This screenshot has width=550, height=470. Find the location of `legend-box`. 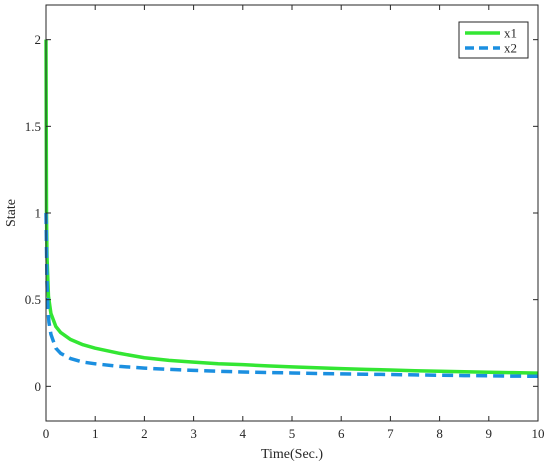

legend-box is located at coordinates (493, 40).